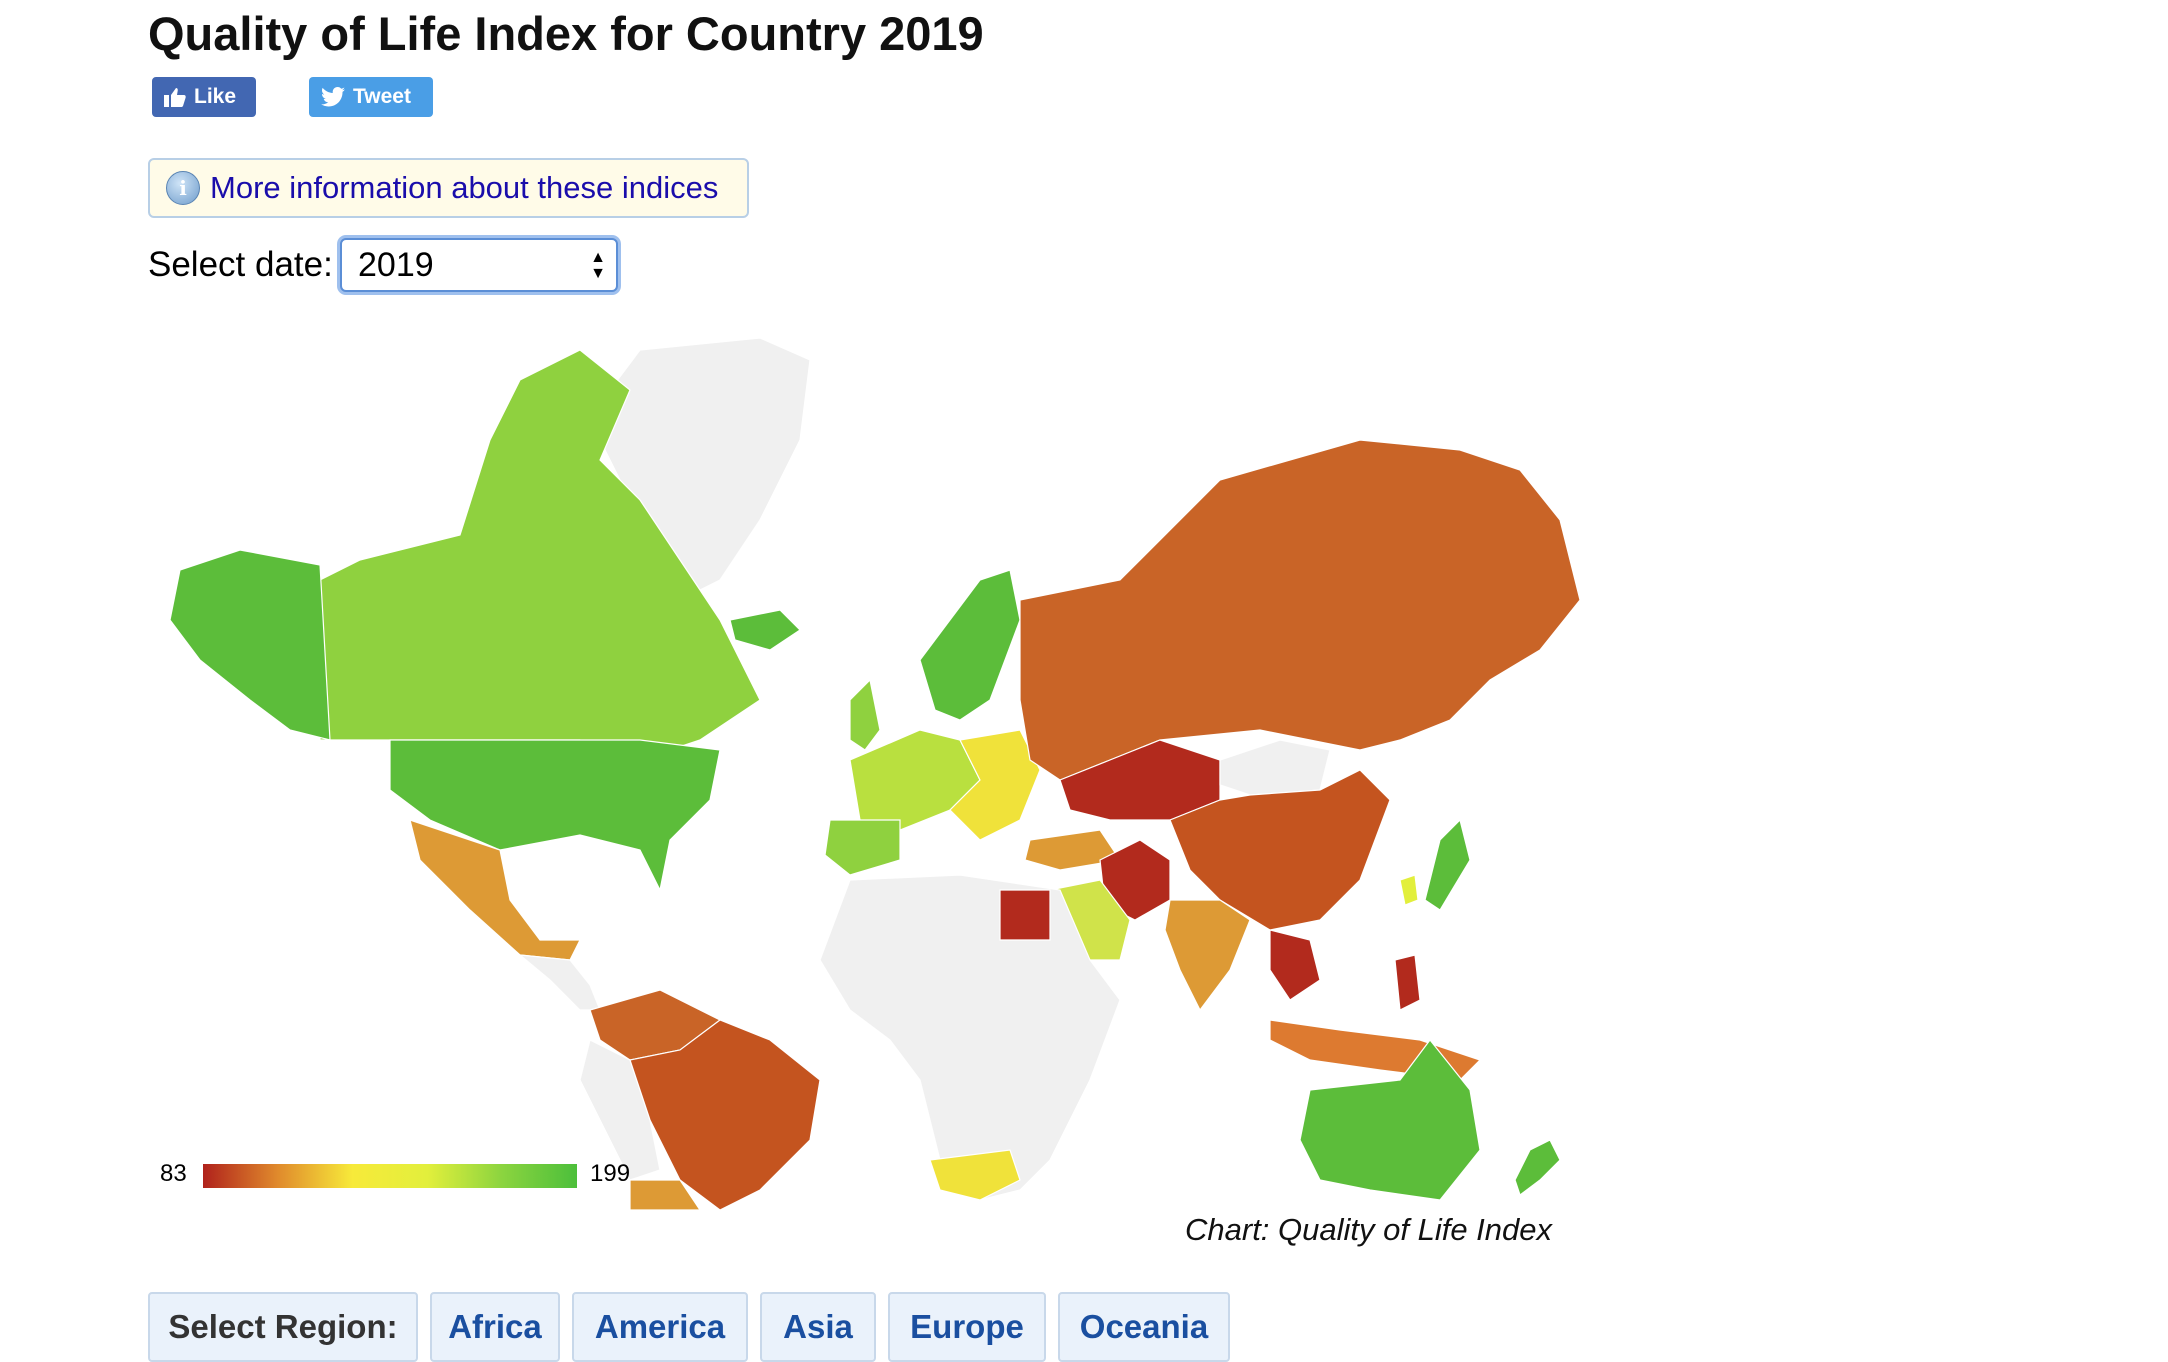 The height and width of the screenshot is (1362, 2168). What do you see at coordinates (1144, 1327) in the screenshot?
I see `region-button-oceania: Oceania` at bounding box center [1144, 1327].